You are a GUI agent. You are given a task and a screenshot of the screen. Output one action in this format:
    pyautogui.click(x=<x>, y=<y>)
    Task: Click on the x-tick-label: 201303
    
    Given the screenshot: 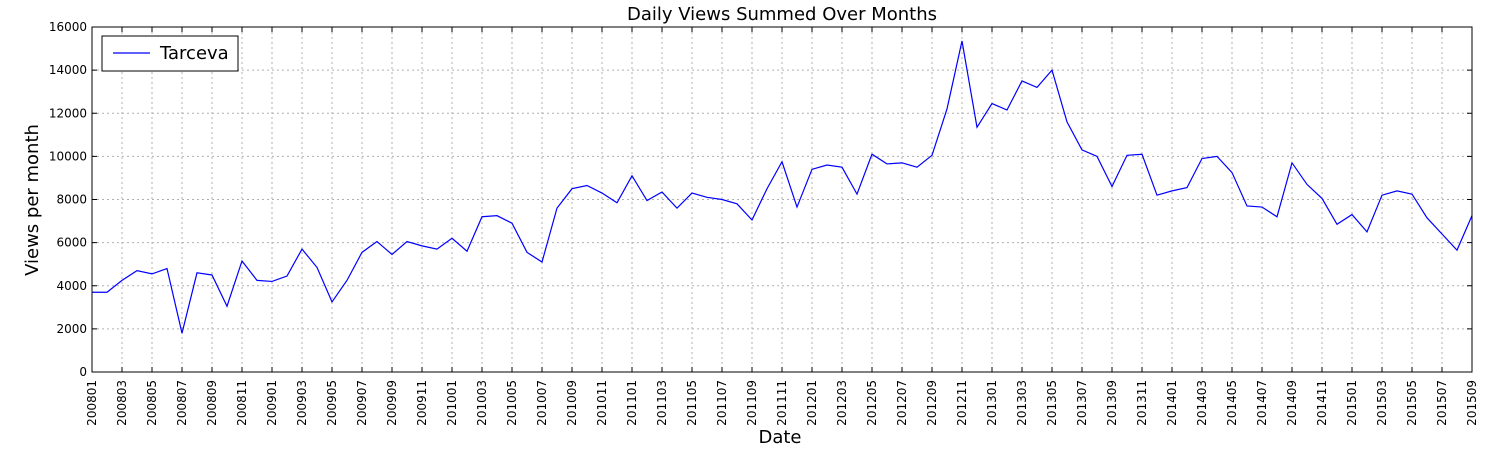 What is the action you would take?
    pyautogui.click(x=1022, y=403)
    